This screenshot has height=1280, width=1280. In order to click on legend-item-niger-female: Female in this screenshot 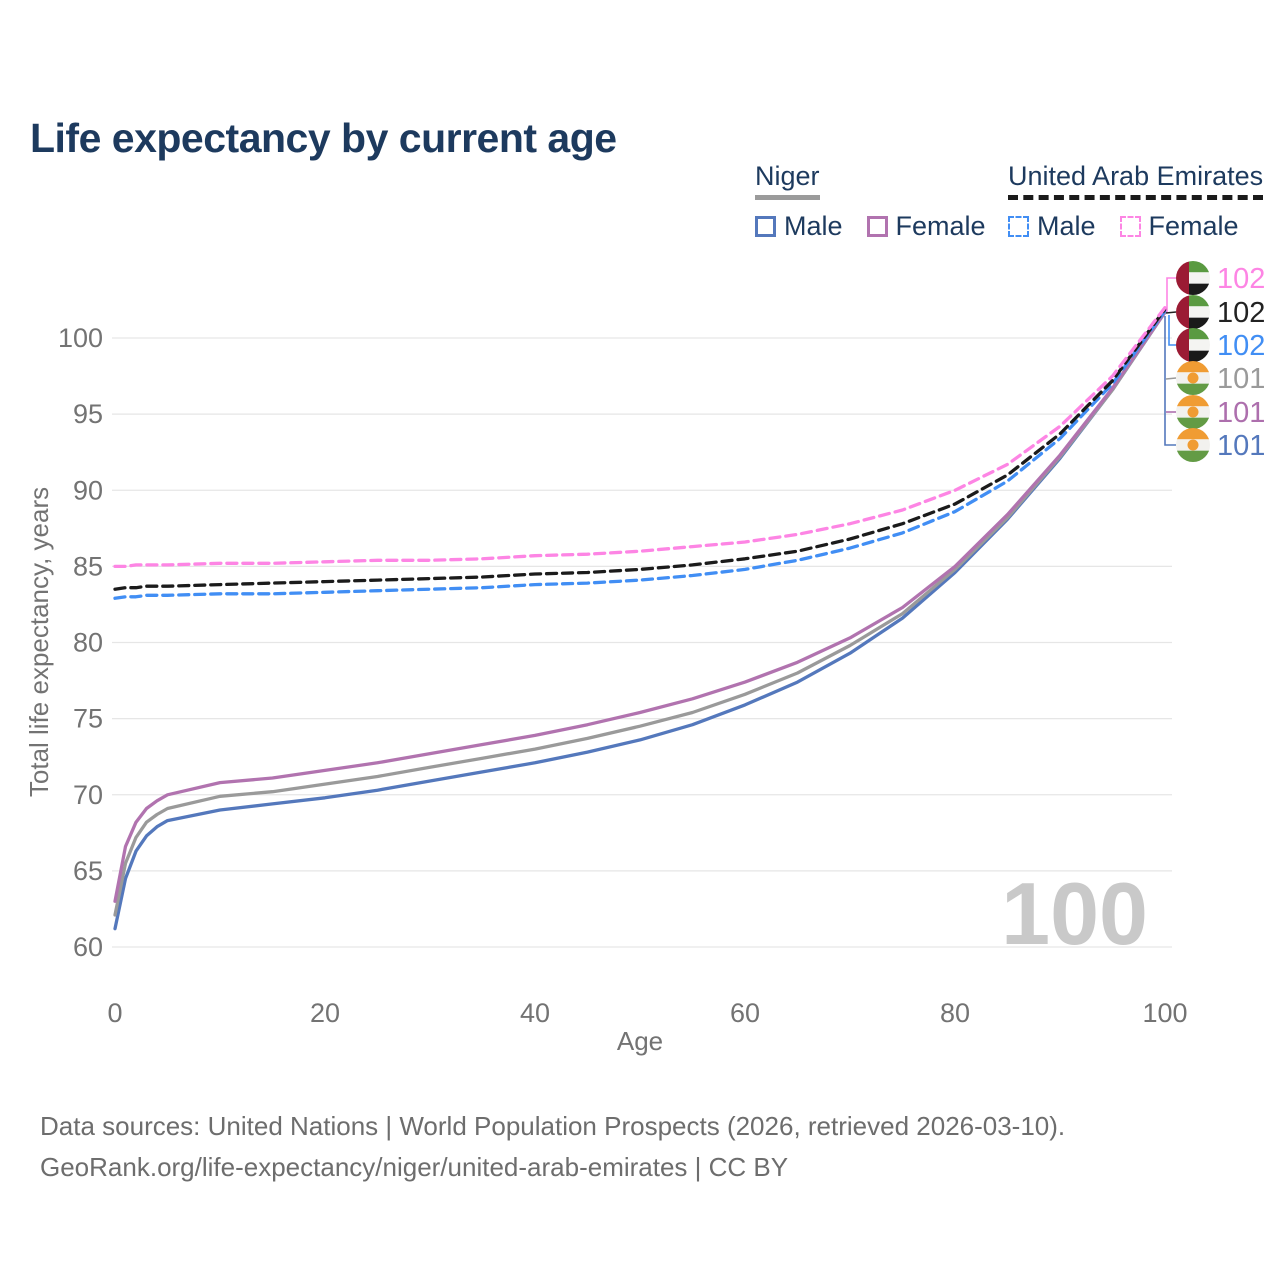, I will do `click(926, 226)`.